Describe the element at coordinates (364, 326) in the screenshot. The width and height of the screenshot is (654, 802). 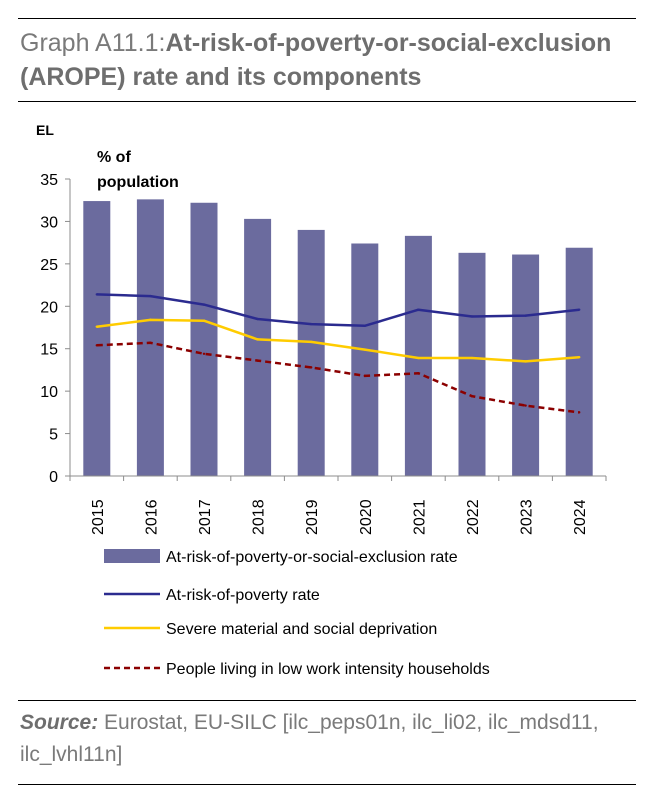
I see `point-series-1-2020` at that location.